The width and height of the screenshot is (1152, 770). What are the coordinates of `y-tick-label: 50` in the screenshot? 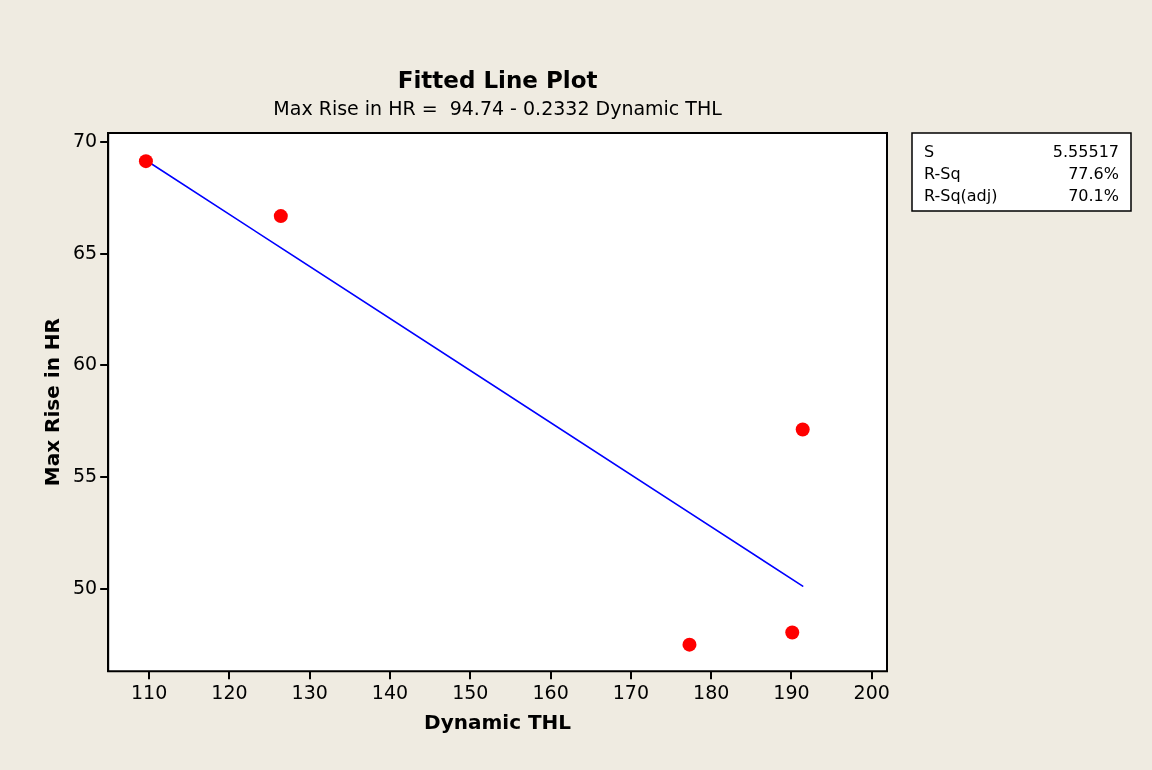 It's located at (85, 586).